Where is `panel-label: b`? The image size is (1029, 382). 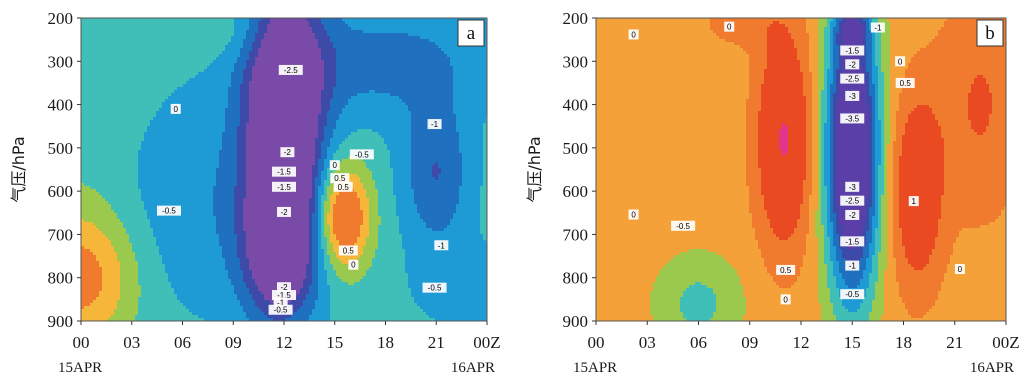 panel-label: b is located at coordinates (990, 33).